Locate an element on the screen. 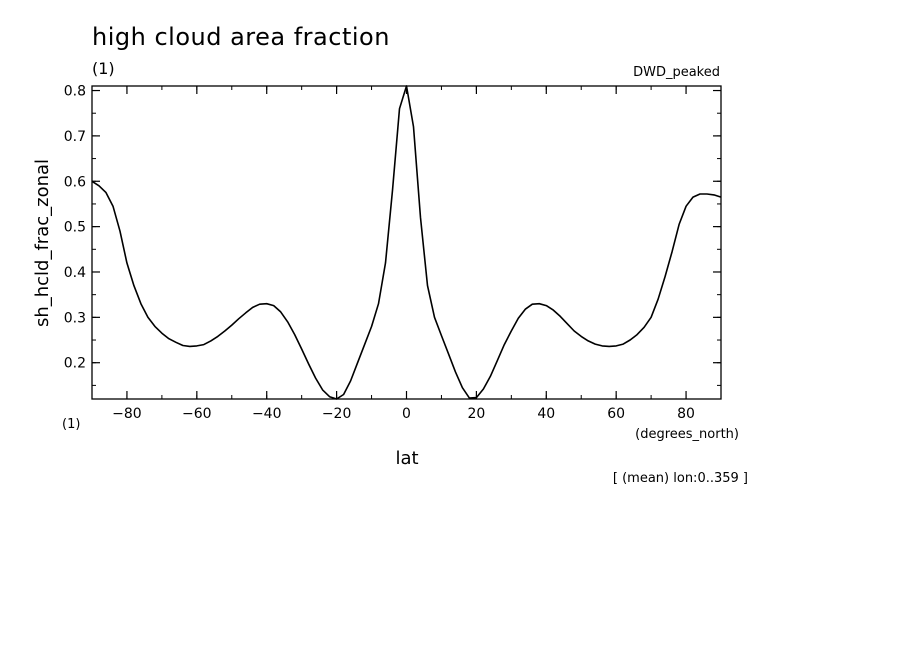 This screenshot has width=904, height=654. x-tick-label: −80 is located at coordinates (127, 414).